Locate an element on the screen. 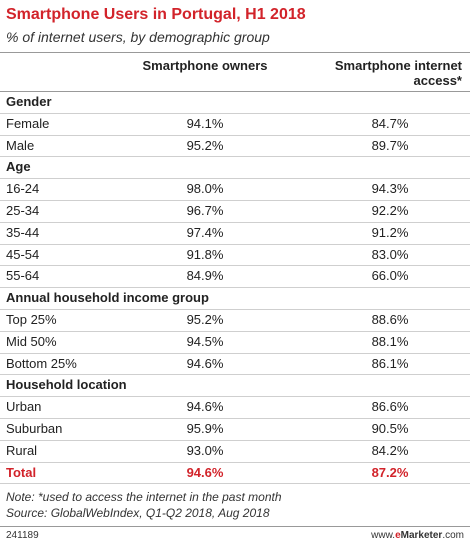 The height and width of the screenshot is (545, 470). table-row: Total 94.6% 87.2% is located at coordinates (235, 474).